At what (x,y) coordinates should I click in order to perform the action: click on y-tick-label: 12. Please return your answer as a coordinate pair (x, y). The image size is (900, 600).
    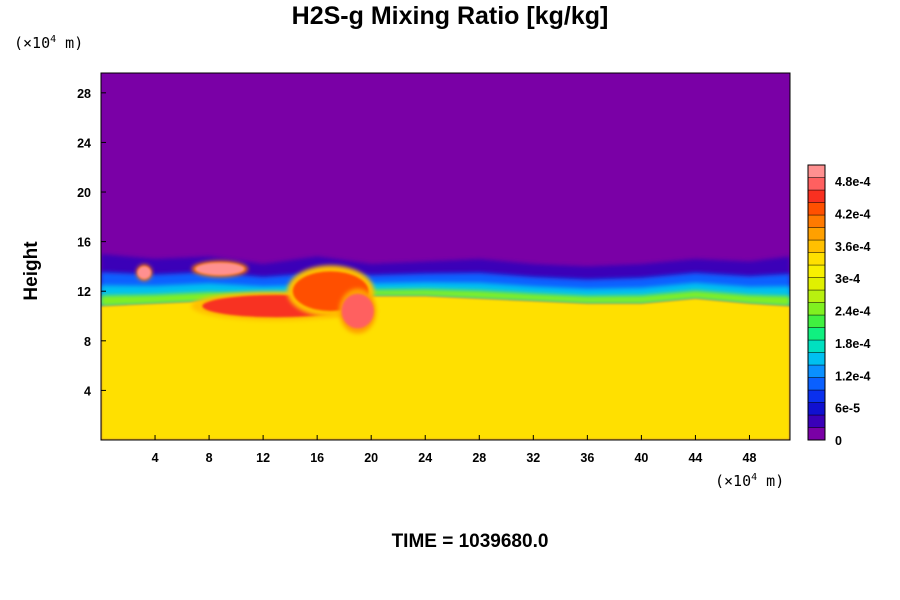
    Looking at the image, I should click on (84, 292).